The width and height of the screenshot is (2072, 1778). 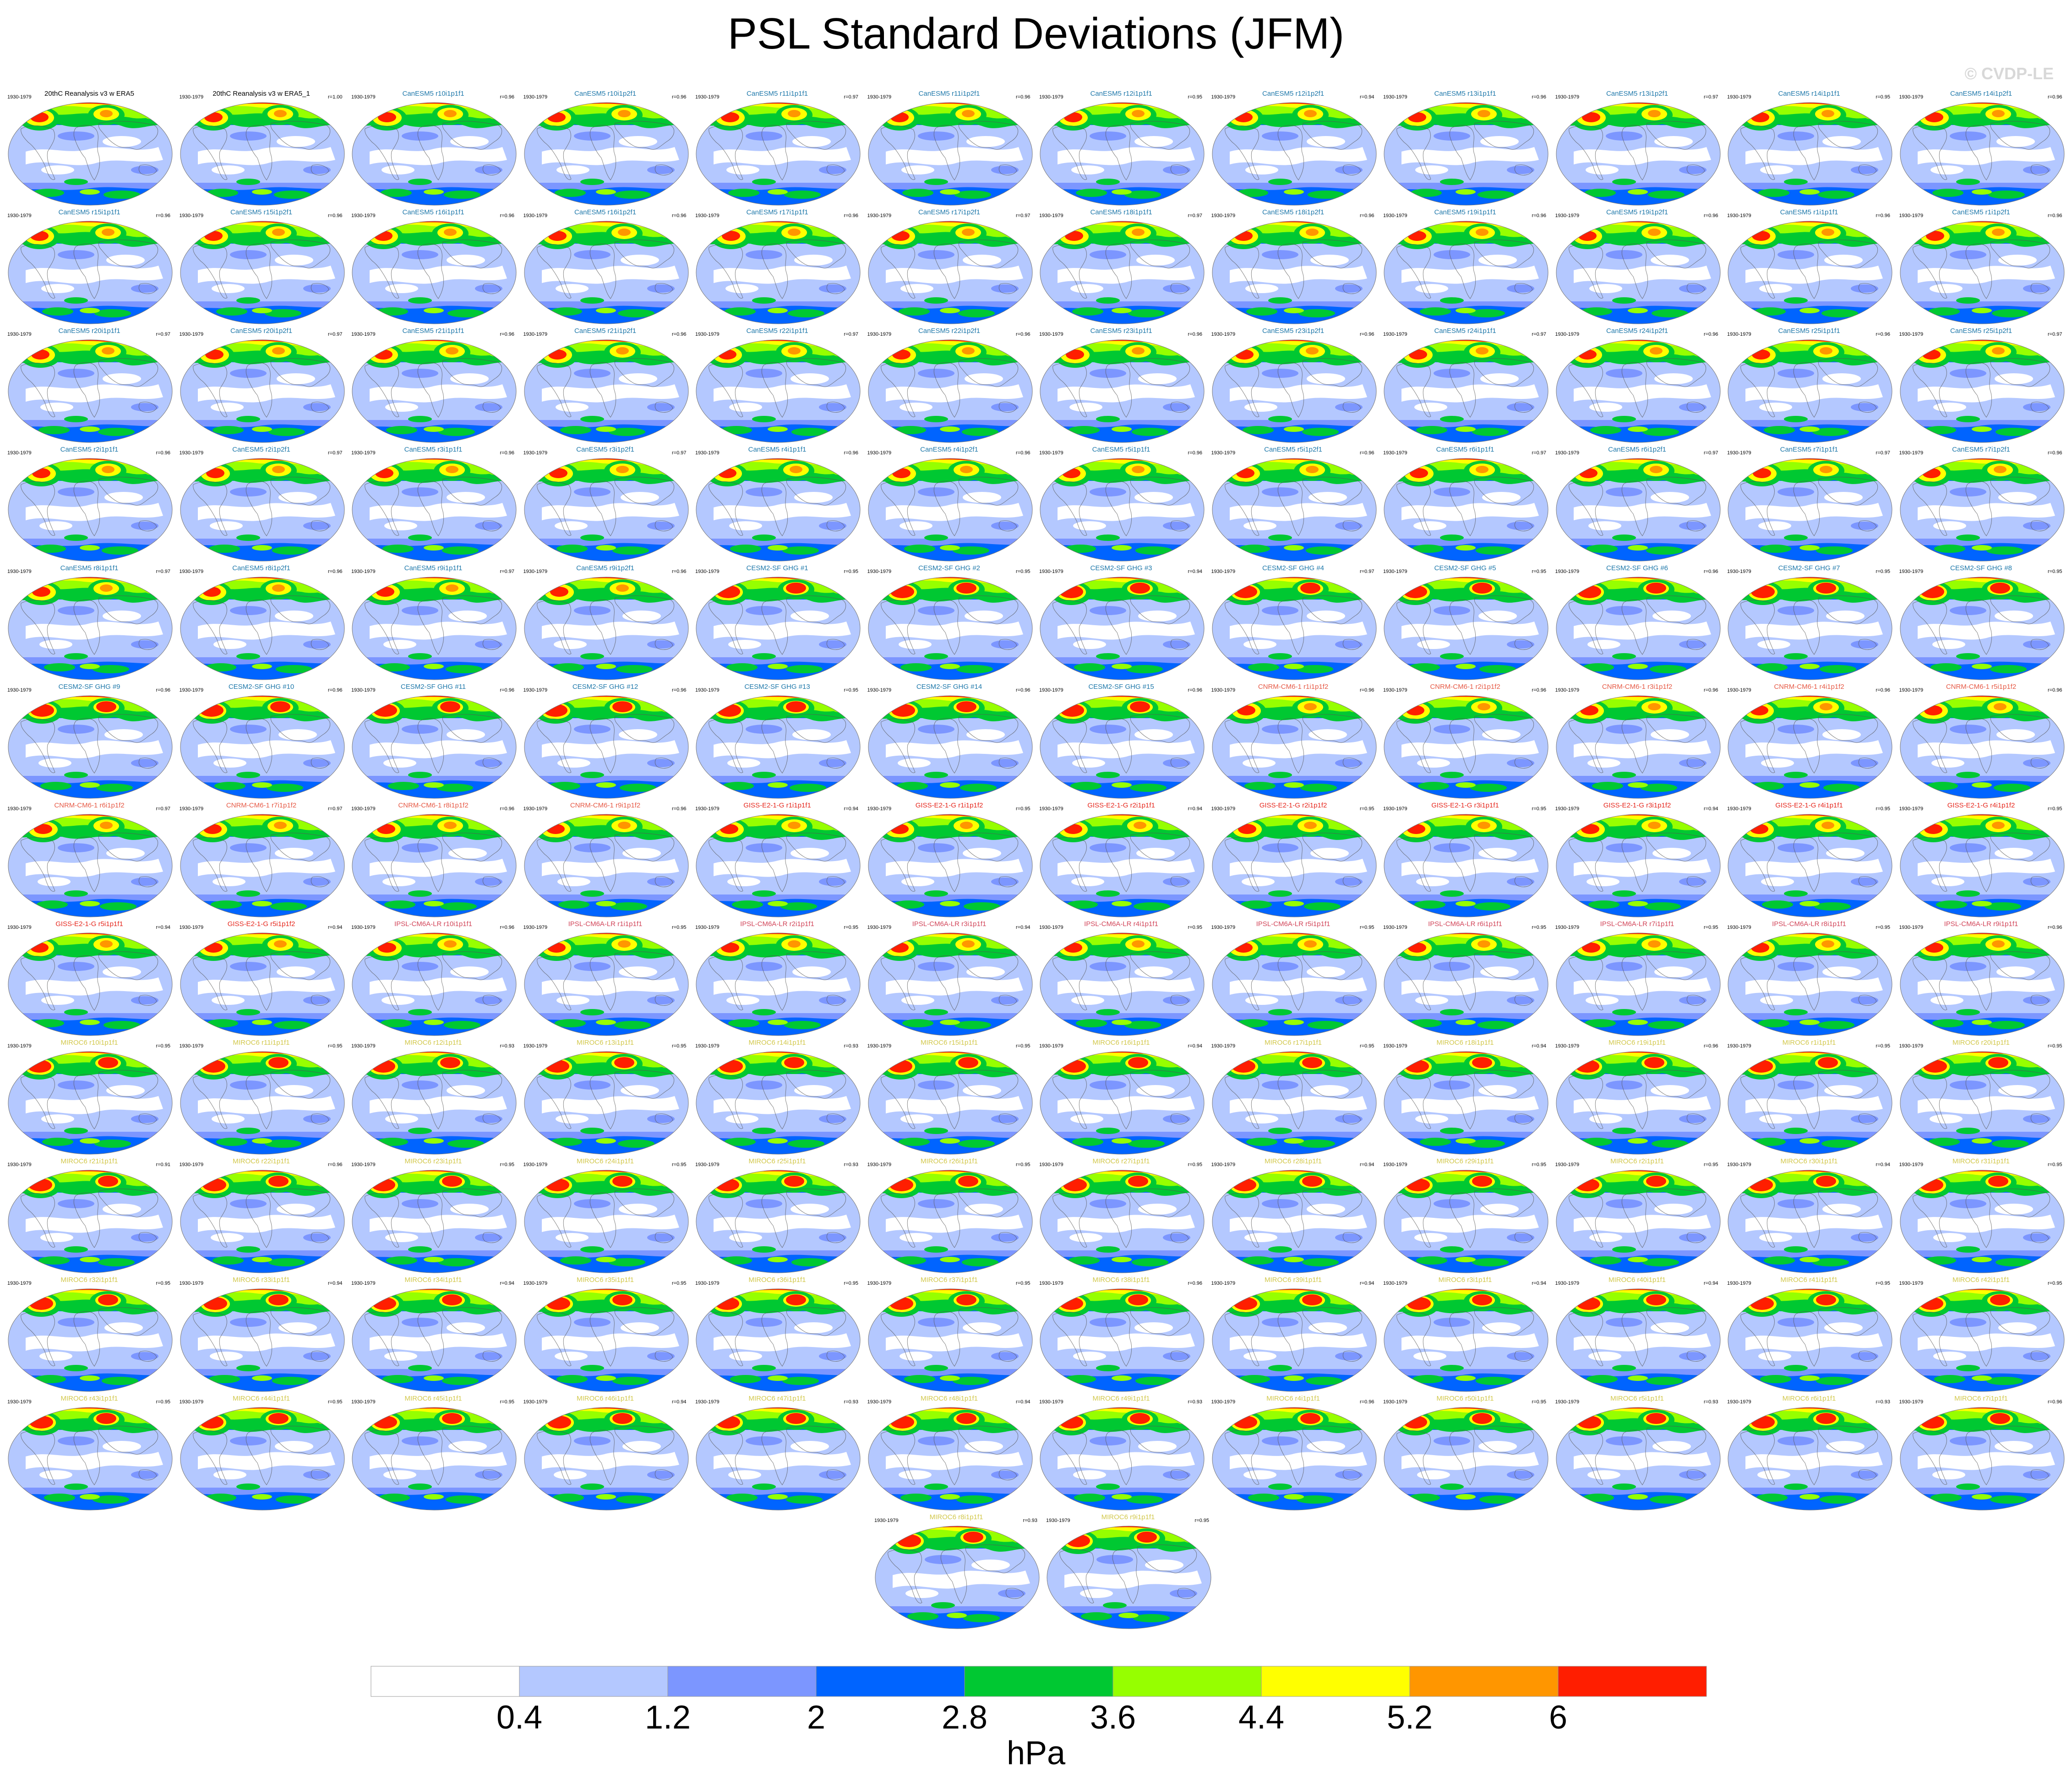 What do you see at coordinates (431, 149) in the screenshot?
I see `map-panel: 1930-1979 CanESM5 r10i1p1f1 r=0.96` at bounding box center [431, 149].